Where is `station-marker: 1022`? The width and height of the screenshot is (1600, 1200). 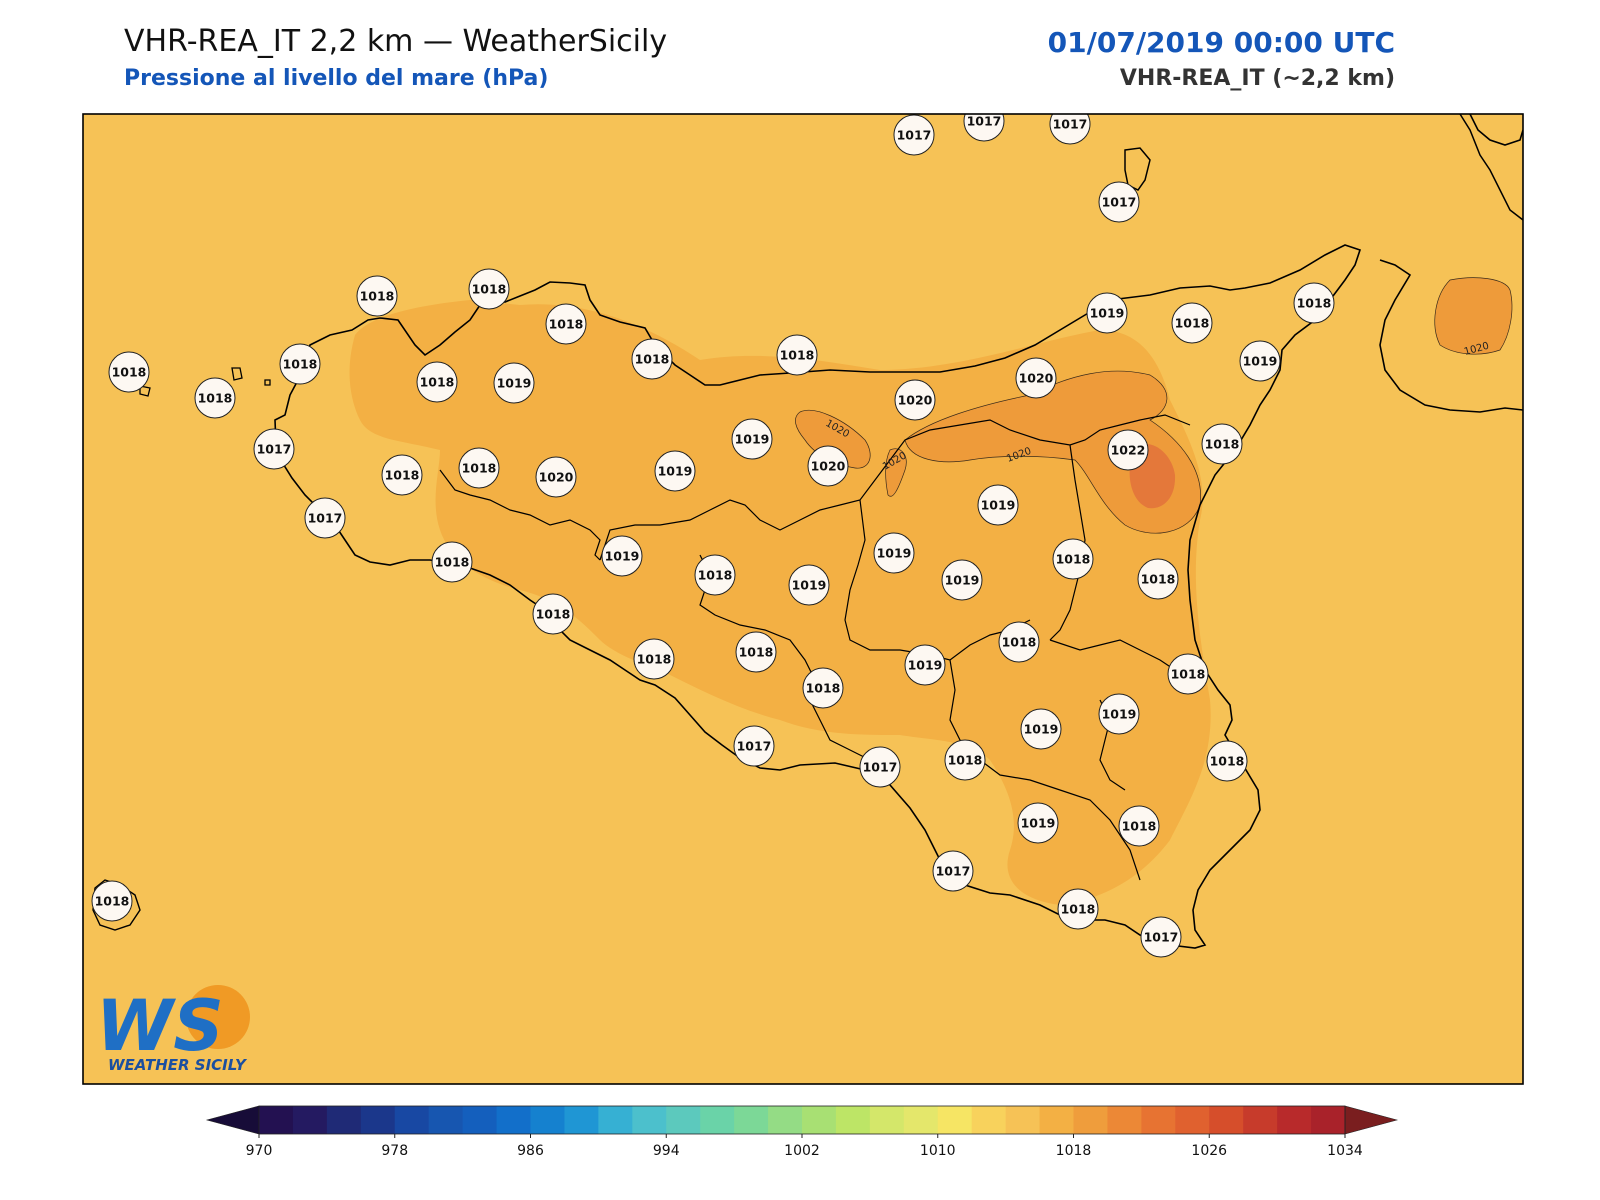
station-marker: 1022 is located at coordinates (1128, 450).